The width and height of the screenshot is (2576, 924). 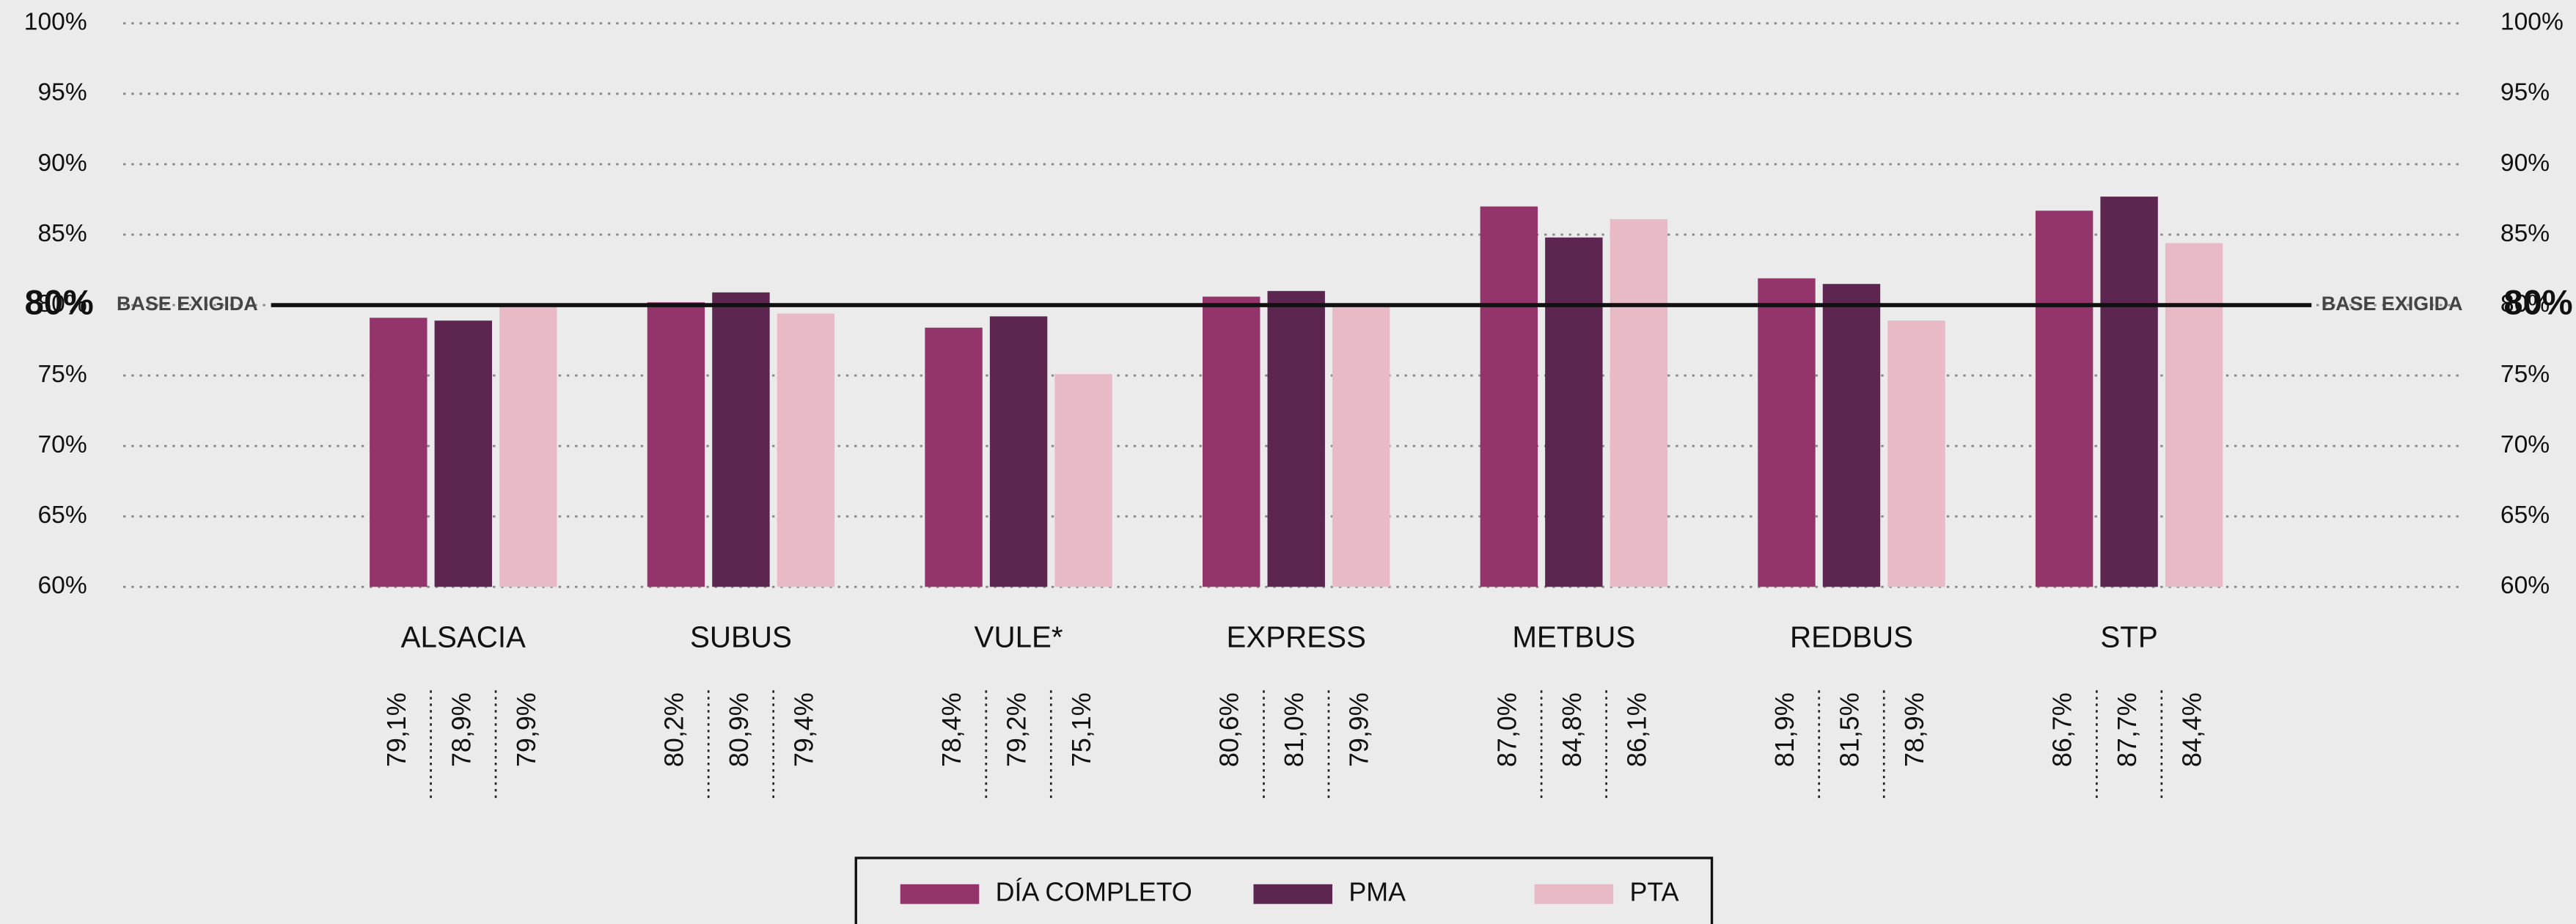 What do you see at coordinates (2525, 515) in the screenshot?
I see `y2-tick-label: 65%` at bounding box center [2525, 515].